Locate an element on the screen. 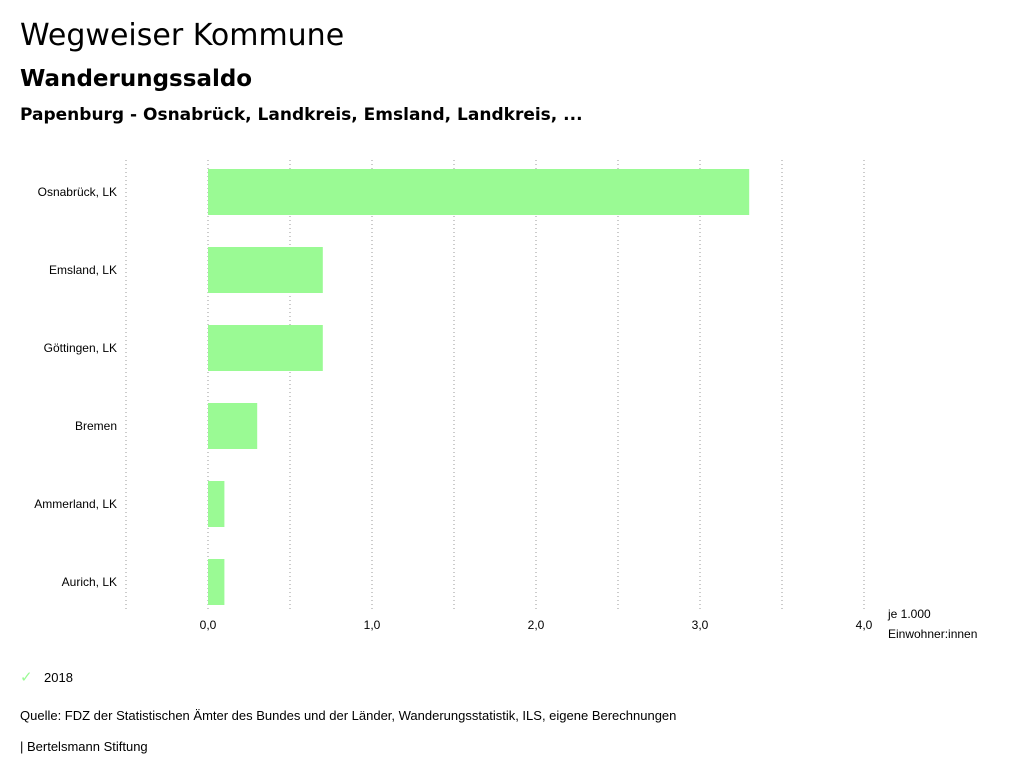 The height and width of the screenshot is (780, 1024). tick-label: 2,0 is located at coordinates (536, 625).